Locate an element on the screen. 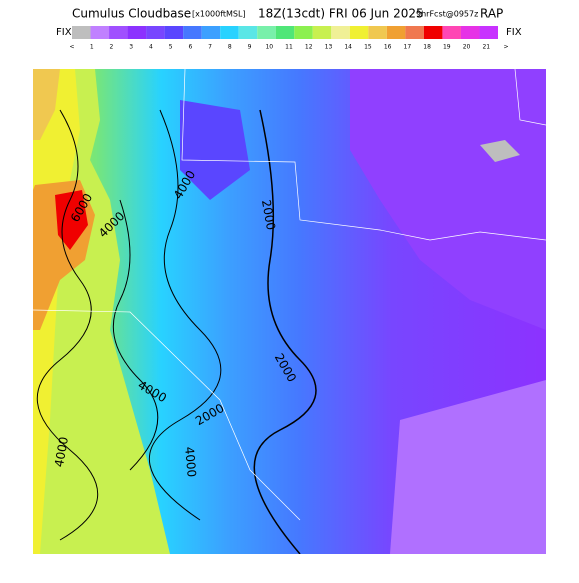 The height and width of the screenshot is (583, 579). colorbar-label: 10 is located at coordinates (269, 47).